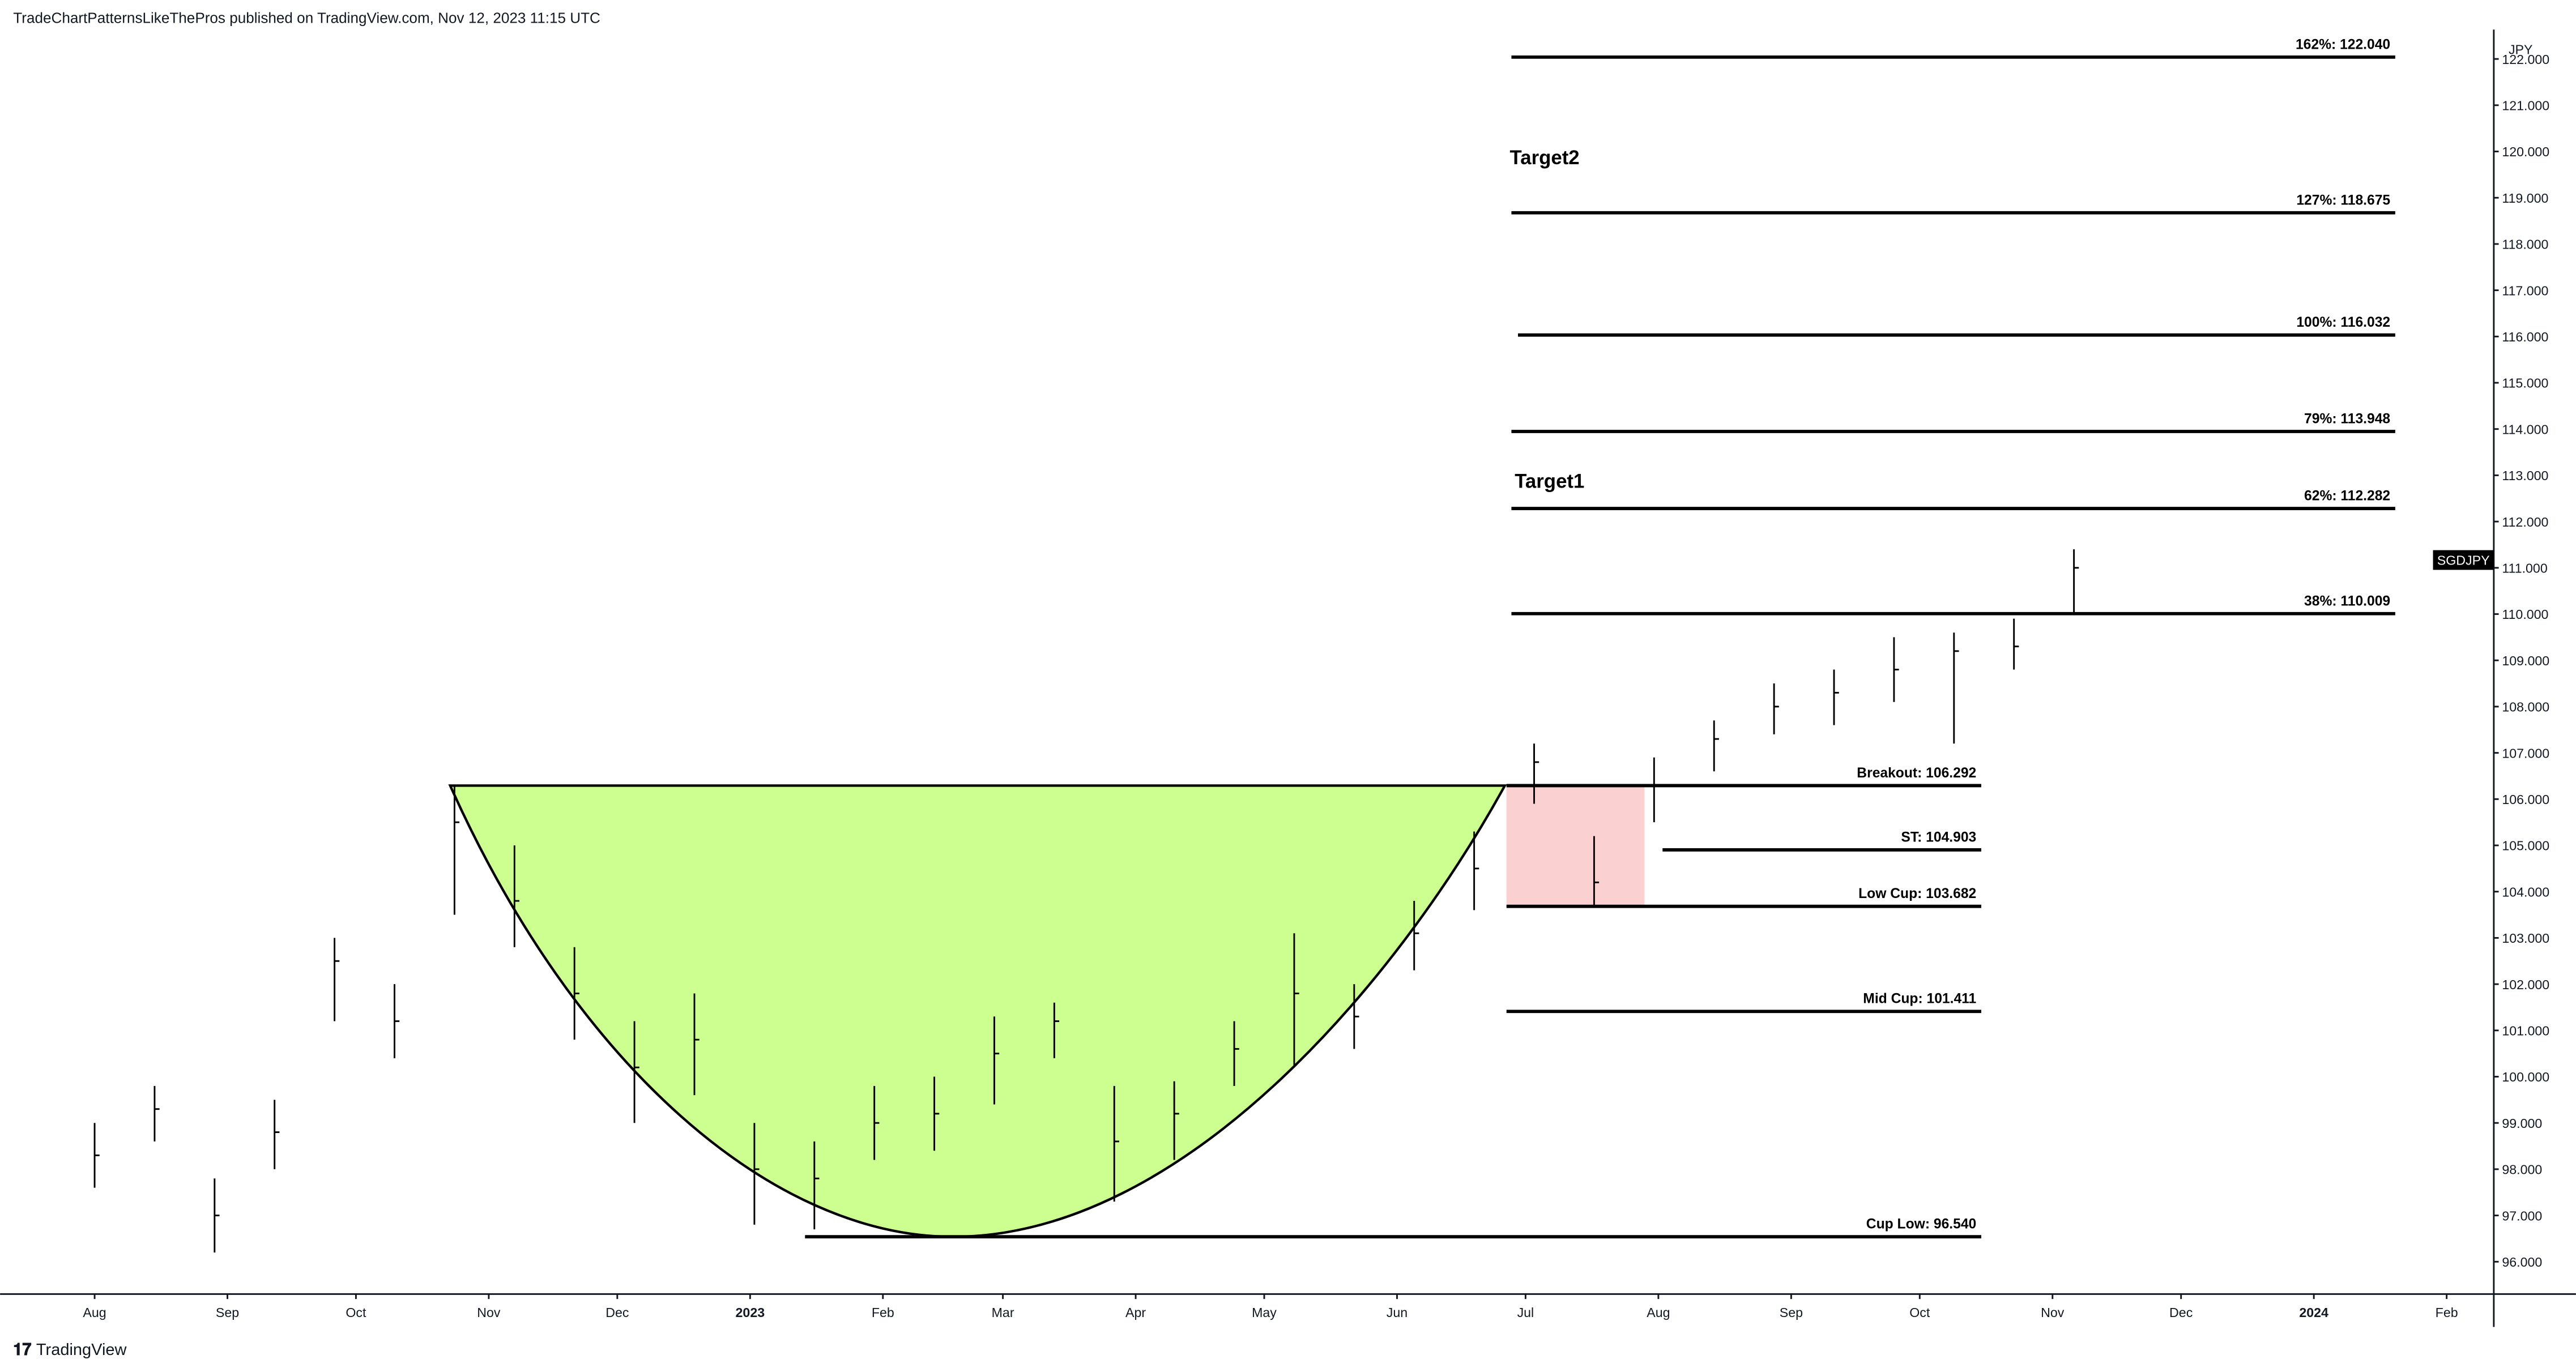 This screenshot has width=2576, height=1368. I want to click on y-tick-label: 121.000, so click(2525, 106).